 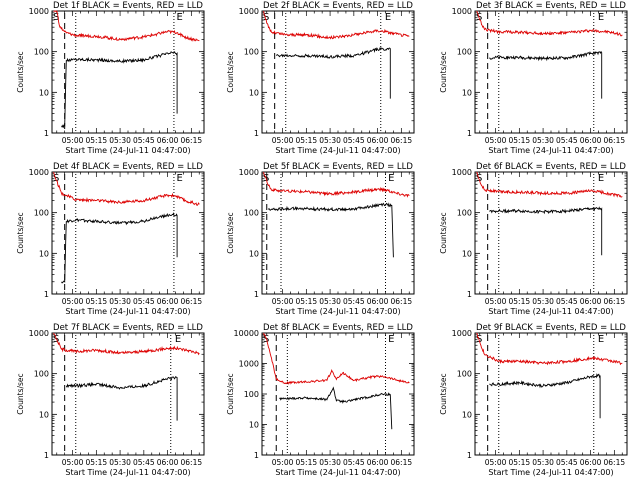 What do you see at coordinates (338, 167) in the screenshot?
I see `chart-title: Det 5f BLACK = Events, RED = LLD` at bounding box center [338, 167].